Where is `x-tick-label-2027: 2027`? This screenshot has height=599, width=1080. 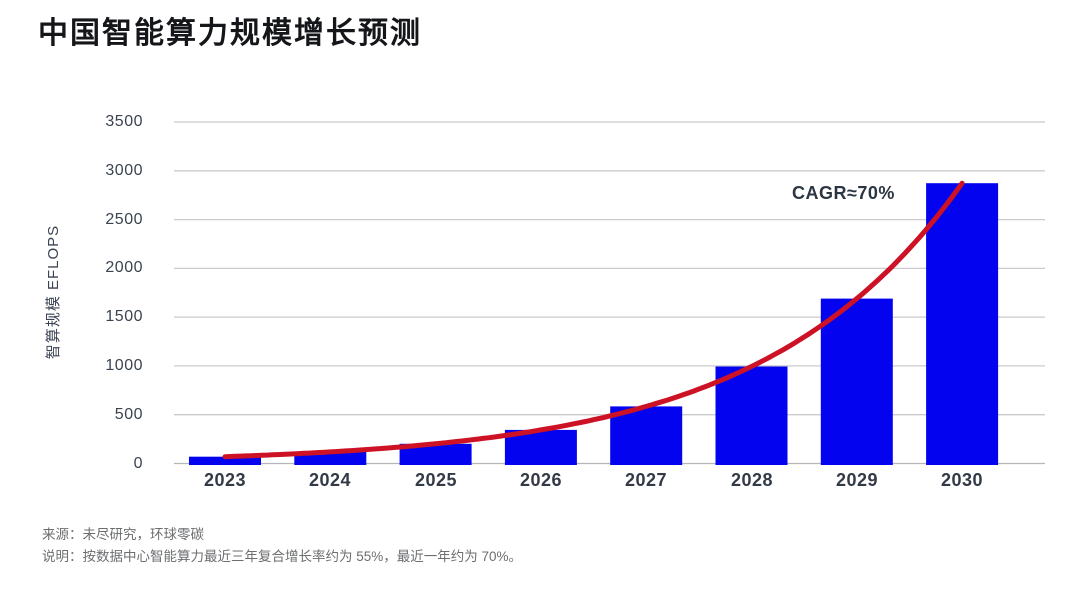 x-tick-label-2027: 2027 is located at coordinates (646, 480).